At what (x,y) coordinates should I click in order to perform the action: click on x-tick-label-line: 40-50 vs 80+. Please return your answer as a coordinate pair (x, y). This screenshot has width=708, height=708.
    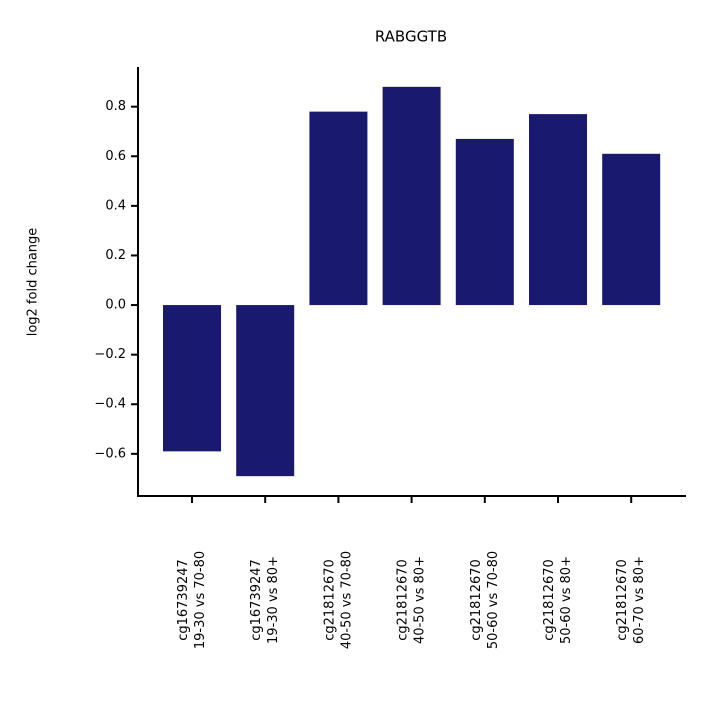
    Looking at the image, I should click on (420, 600).